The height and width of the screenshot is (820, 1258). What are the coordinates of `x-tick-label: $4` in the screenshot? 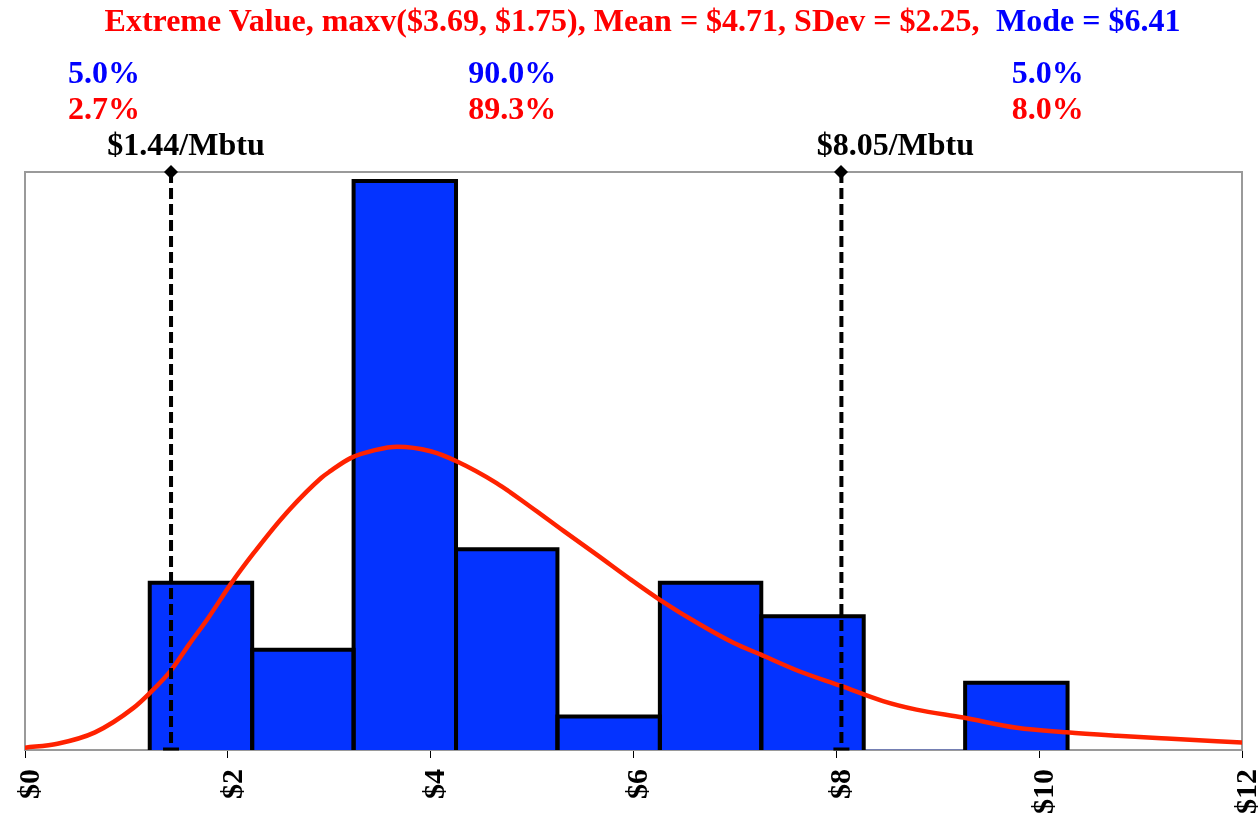 It's located at (434, 784).